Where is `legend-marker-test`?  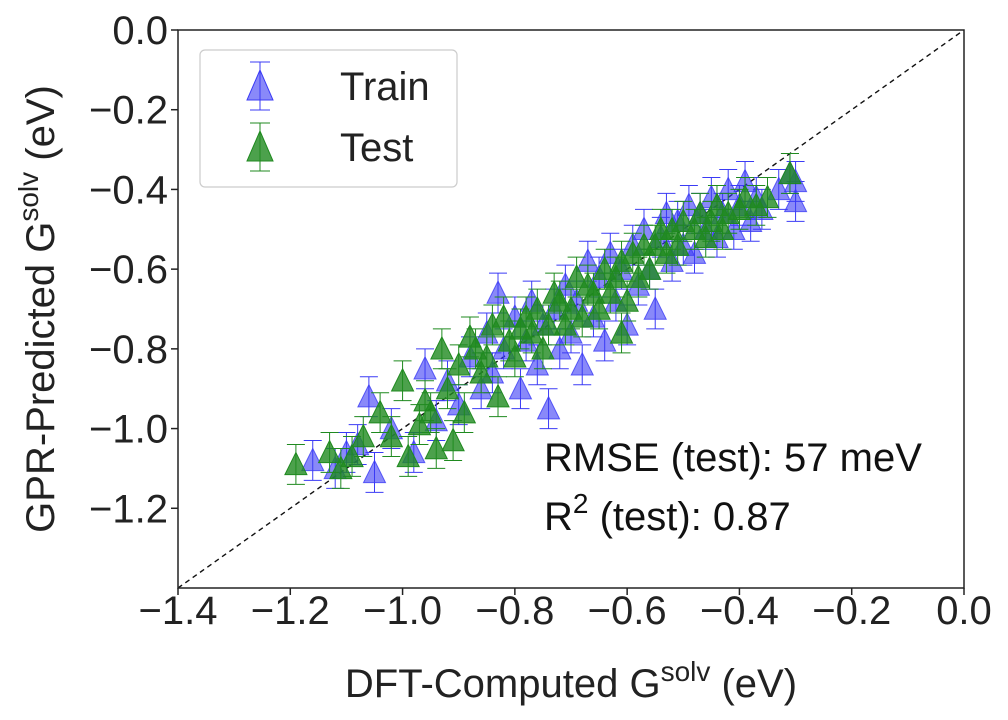 legend-marker-test is located at coordinates (260, 147).